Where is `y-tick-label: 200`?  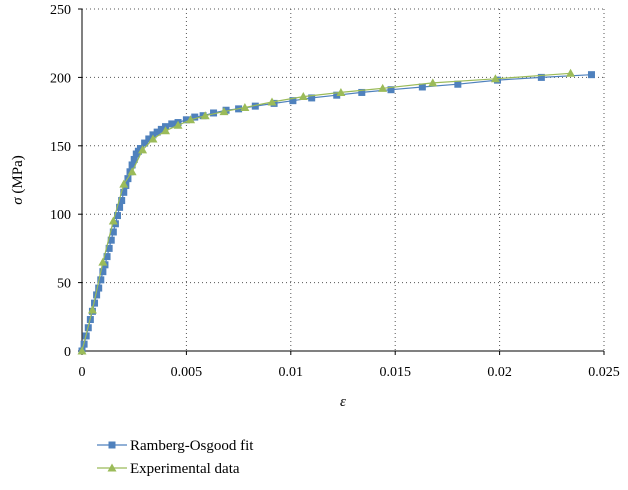
y-tick-label: 200 is located at coordinates (60, 78).